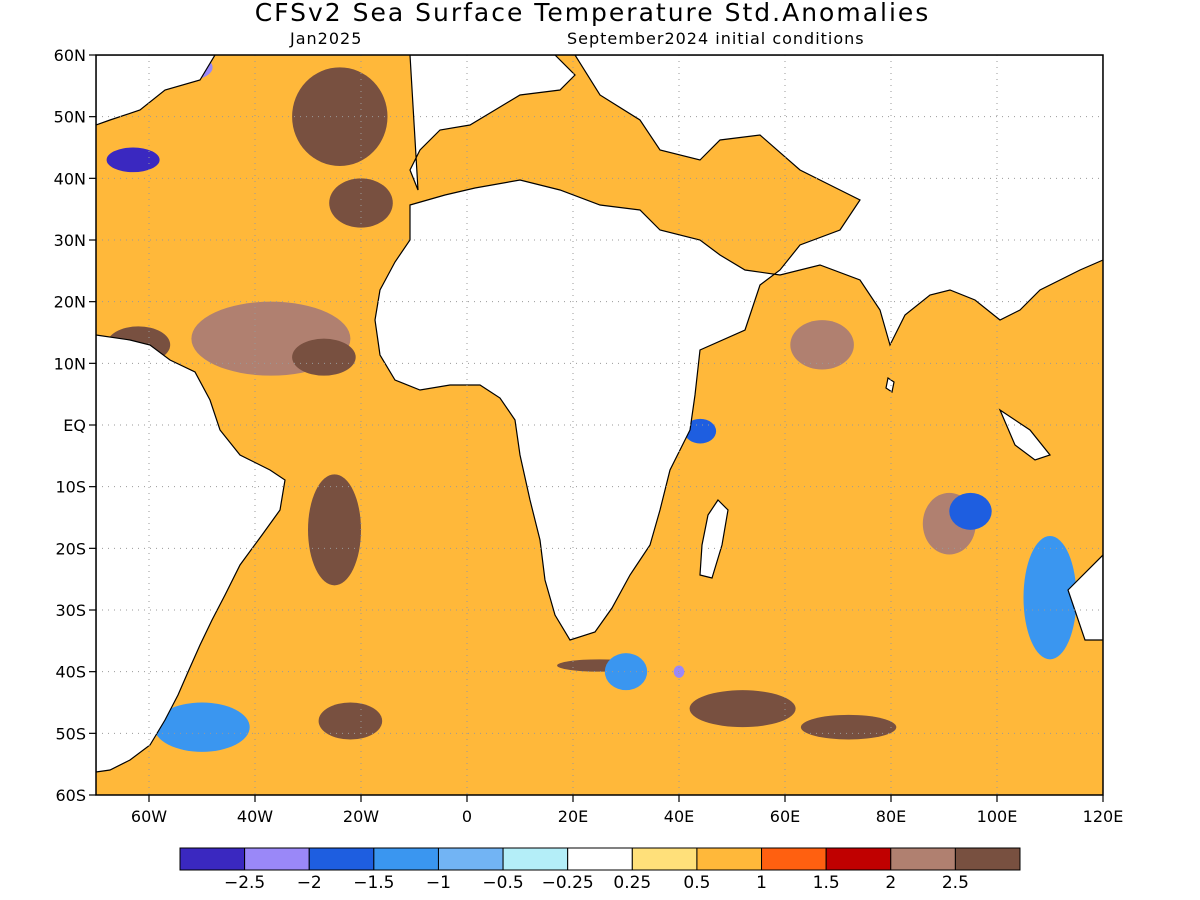  What do you see at coordinates (1025, 434) in the screenshot?
I see `maritime-asia-land` at bounding box center [1025, 434].